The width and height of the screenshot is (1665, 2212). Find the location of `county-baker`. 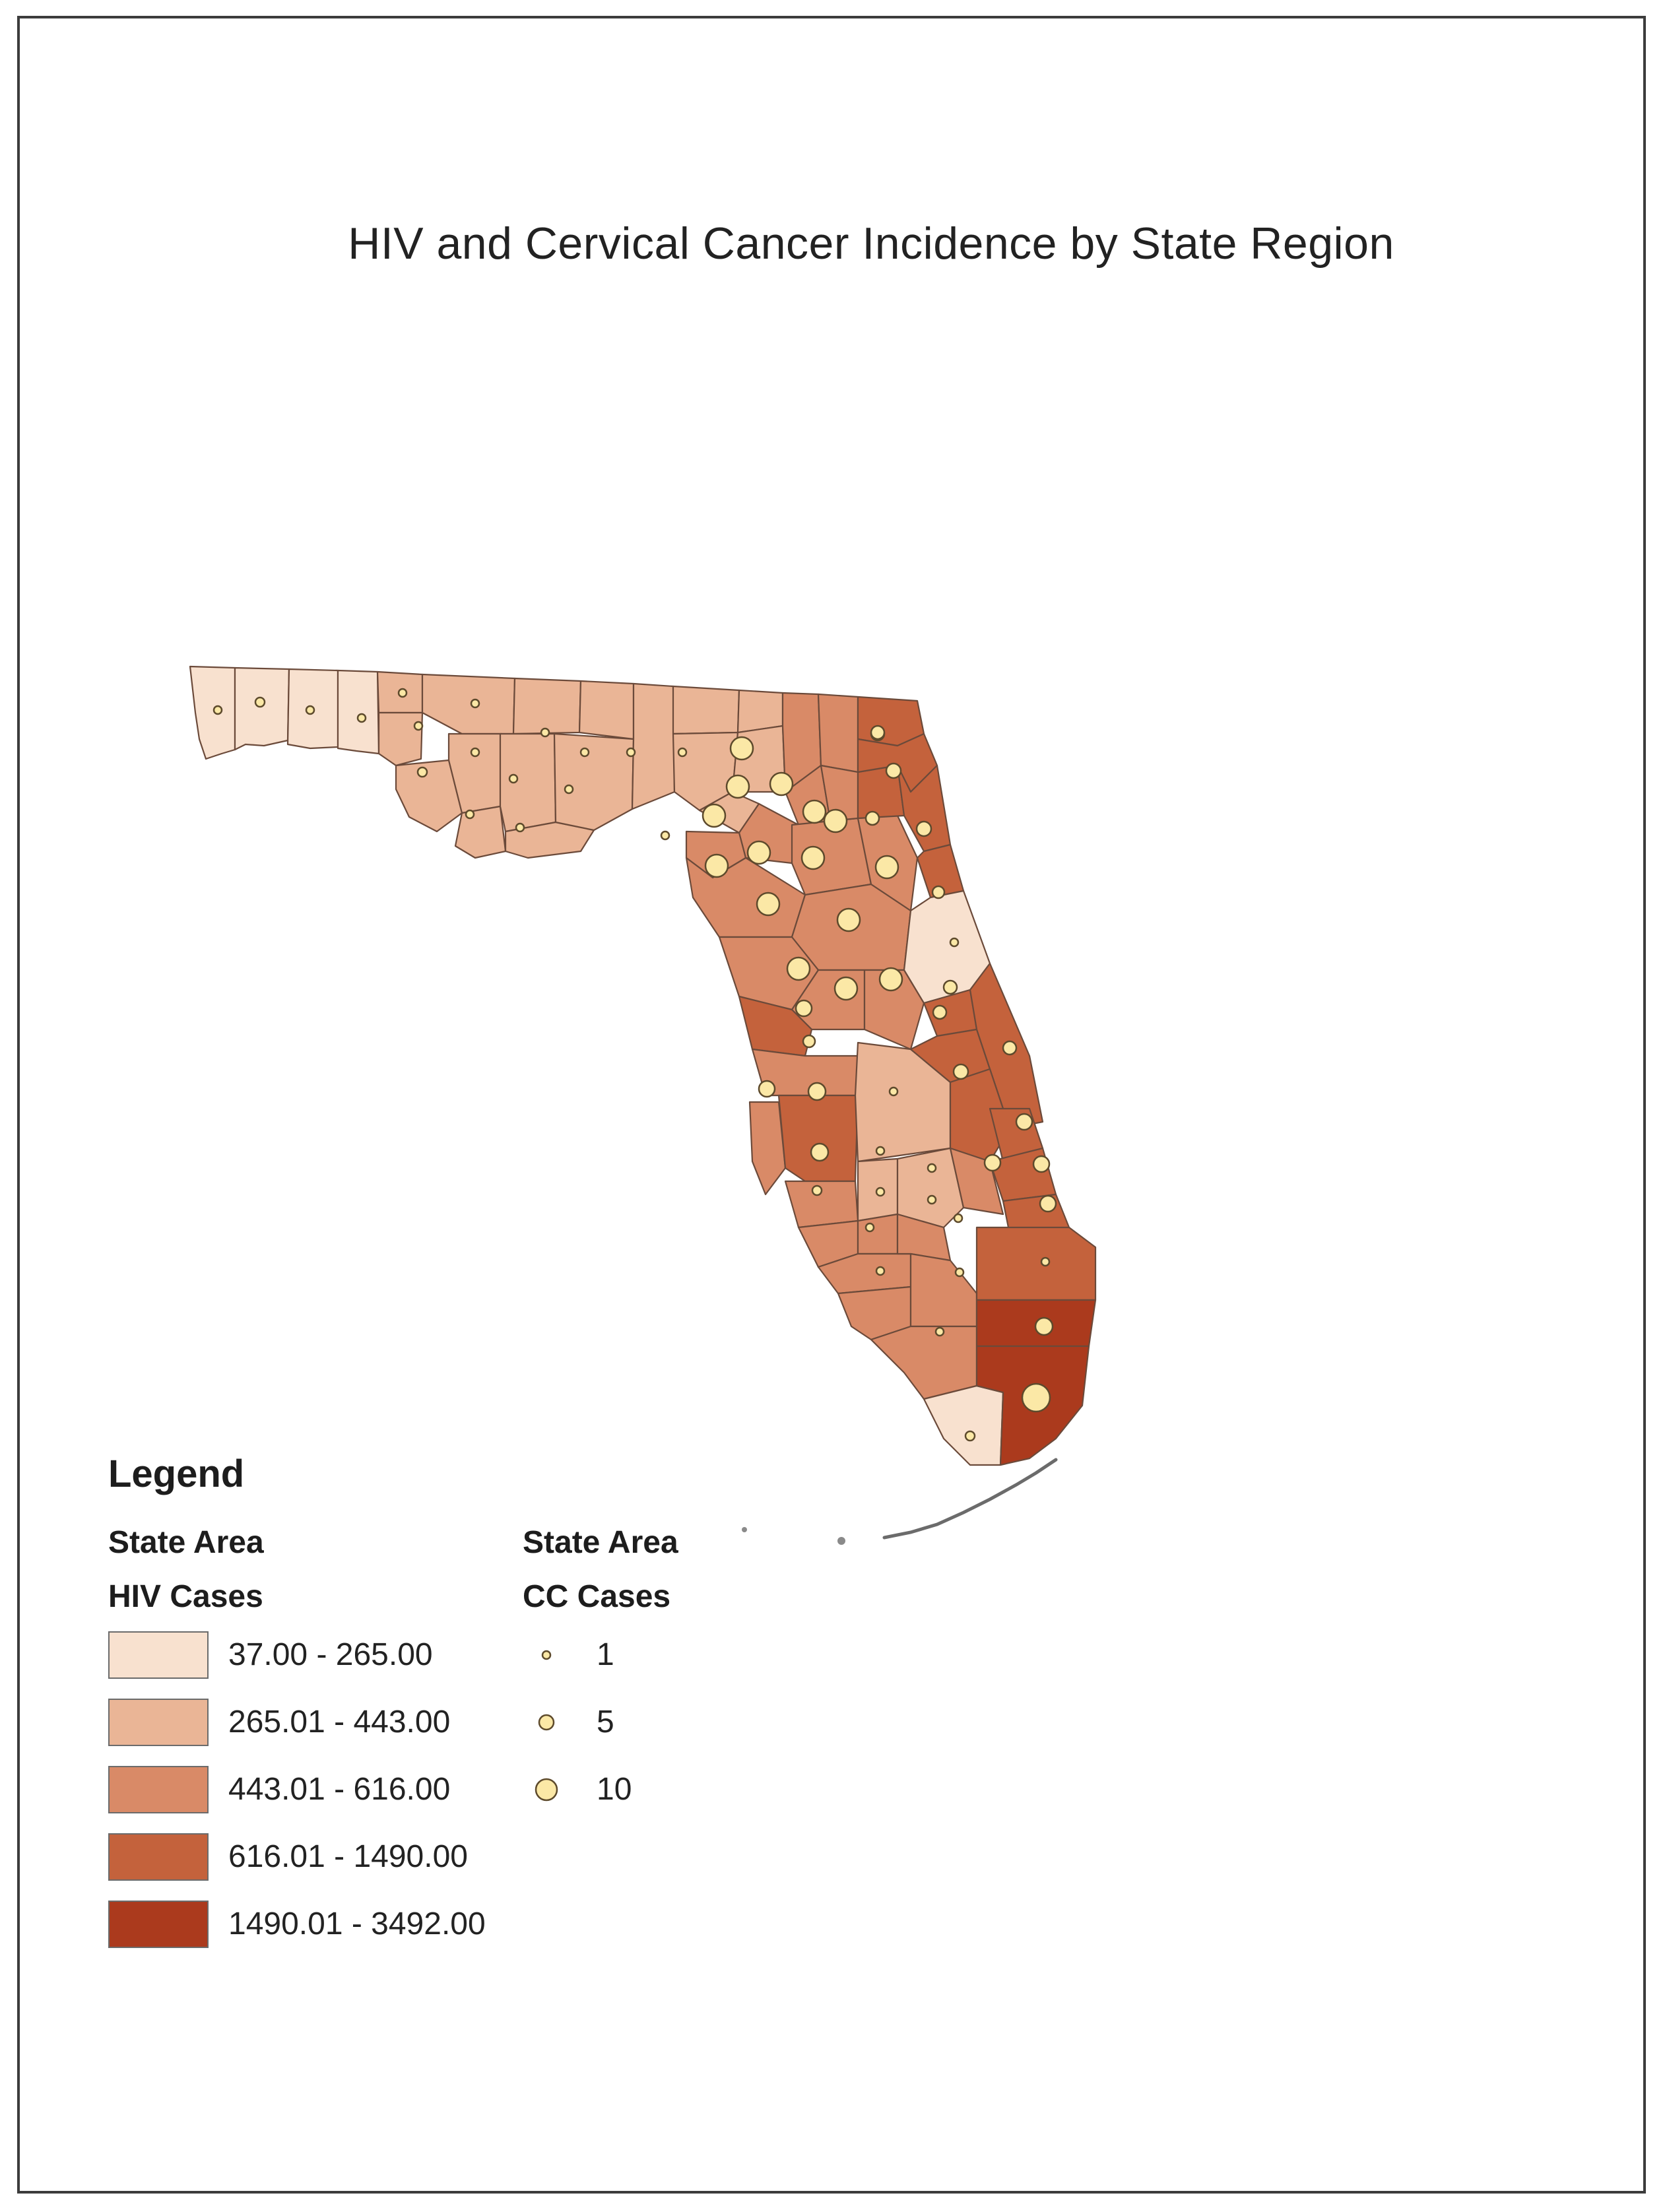

county-baker is located at coordinates (838, 733).